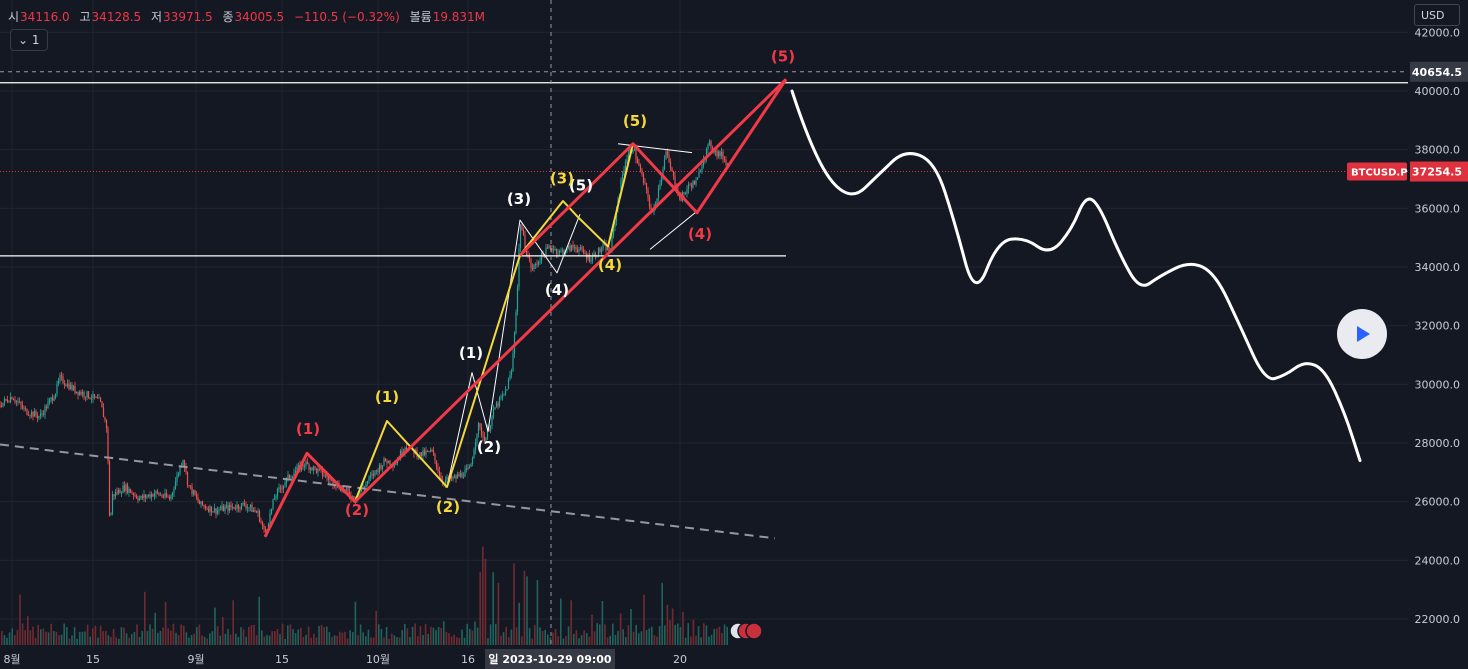 The height and width of the screenshot is (669, 1468). I want to click on white-wave-label: (4), so click(557, 290).